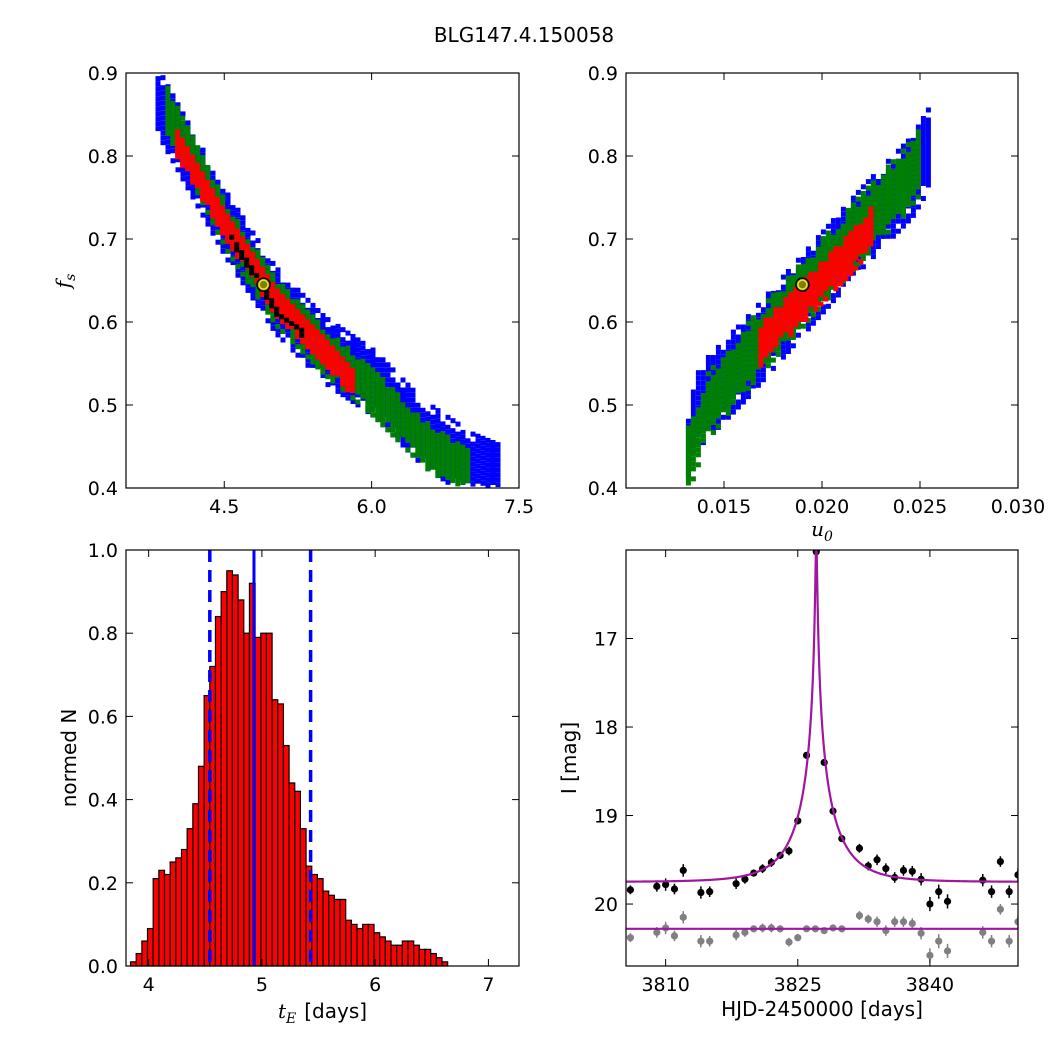  Describe the element at coordinates (263, 284) in the screenshot. I see `best-fit-marker-ring` at that location.